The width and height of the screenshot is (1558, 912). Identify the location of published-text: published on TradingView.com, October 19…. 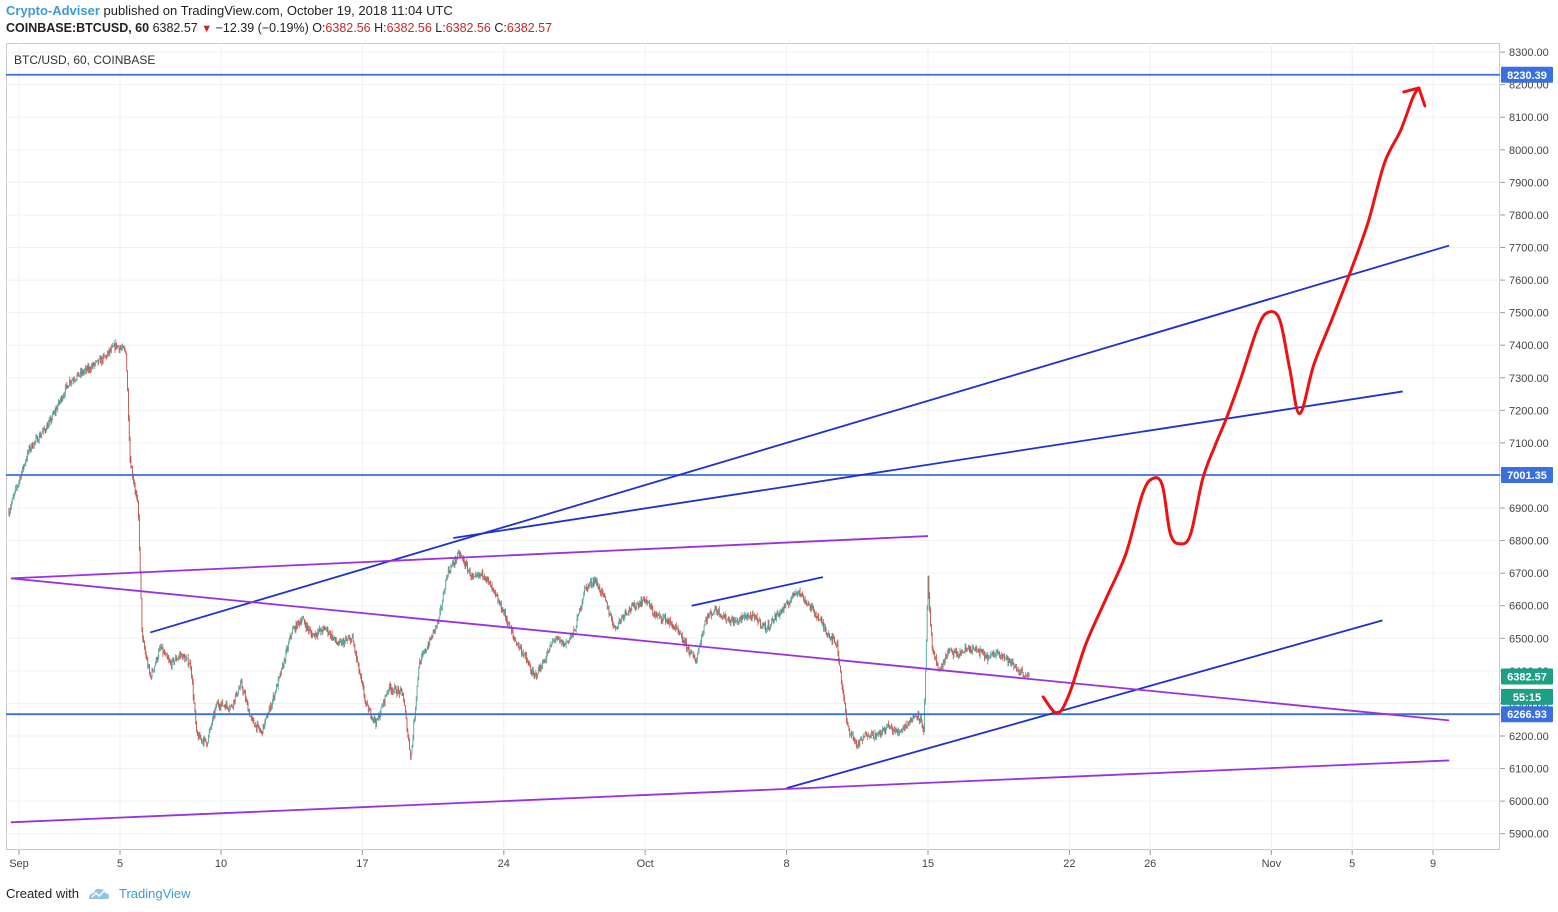
(276, 10).